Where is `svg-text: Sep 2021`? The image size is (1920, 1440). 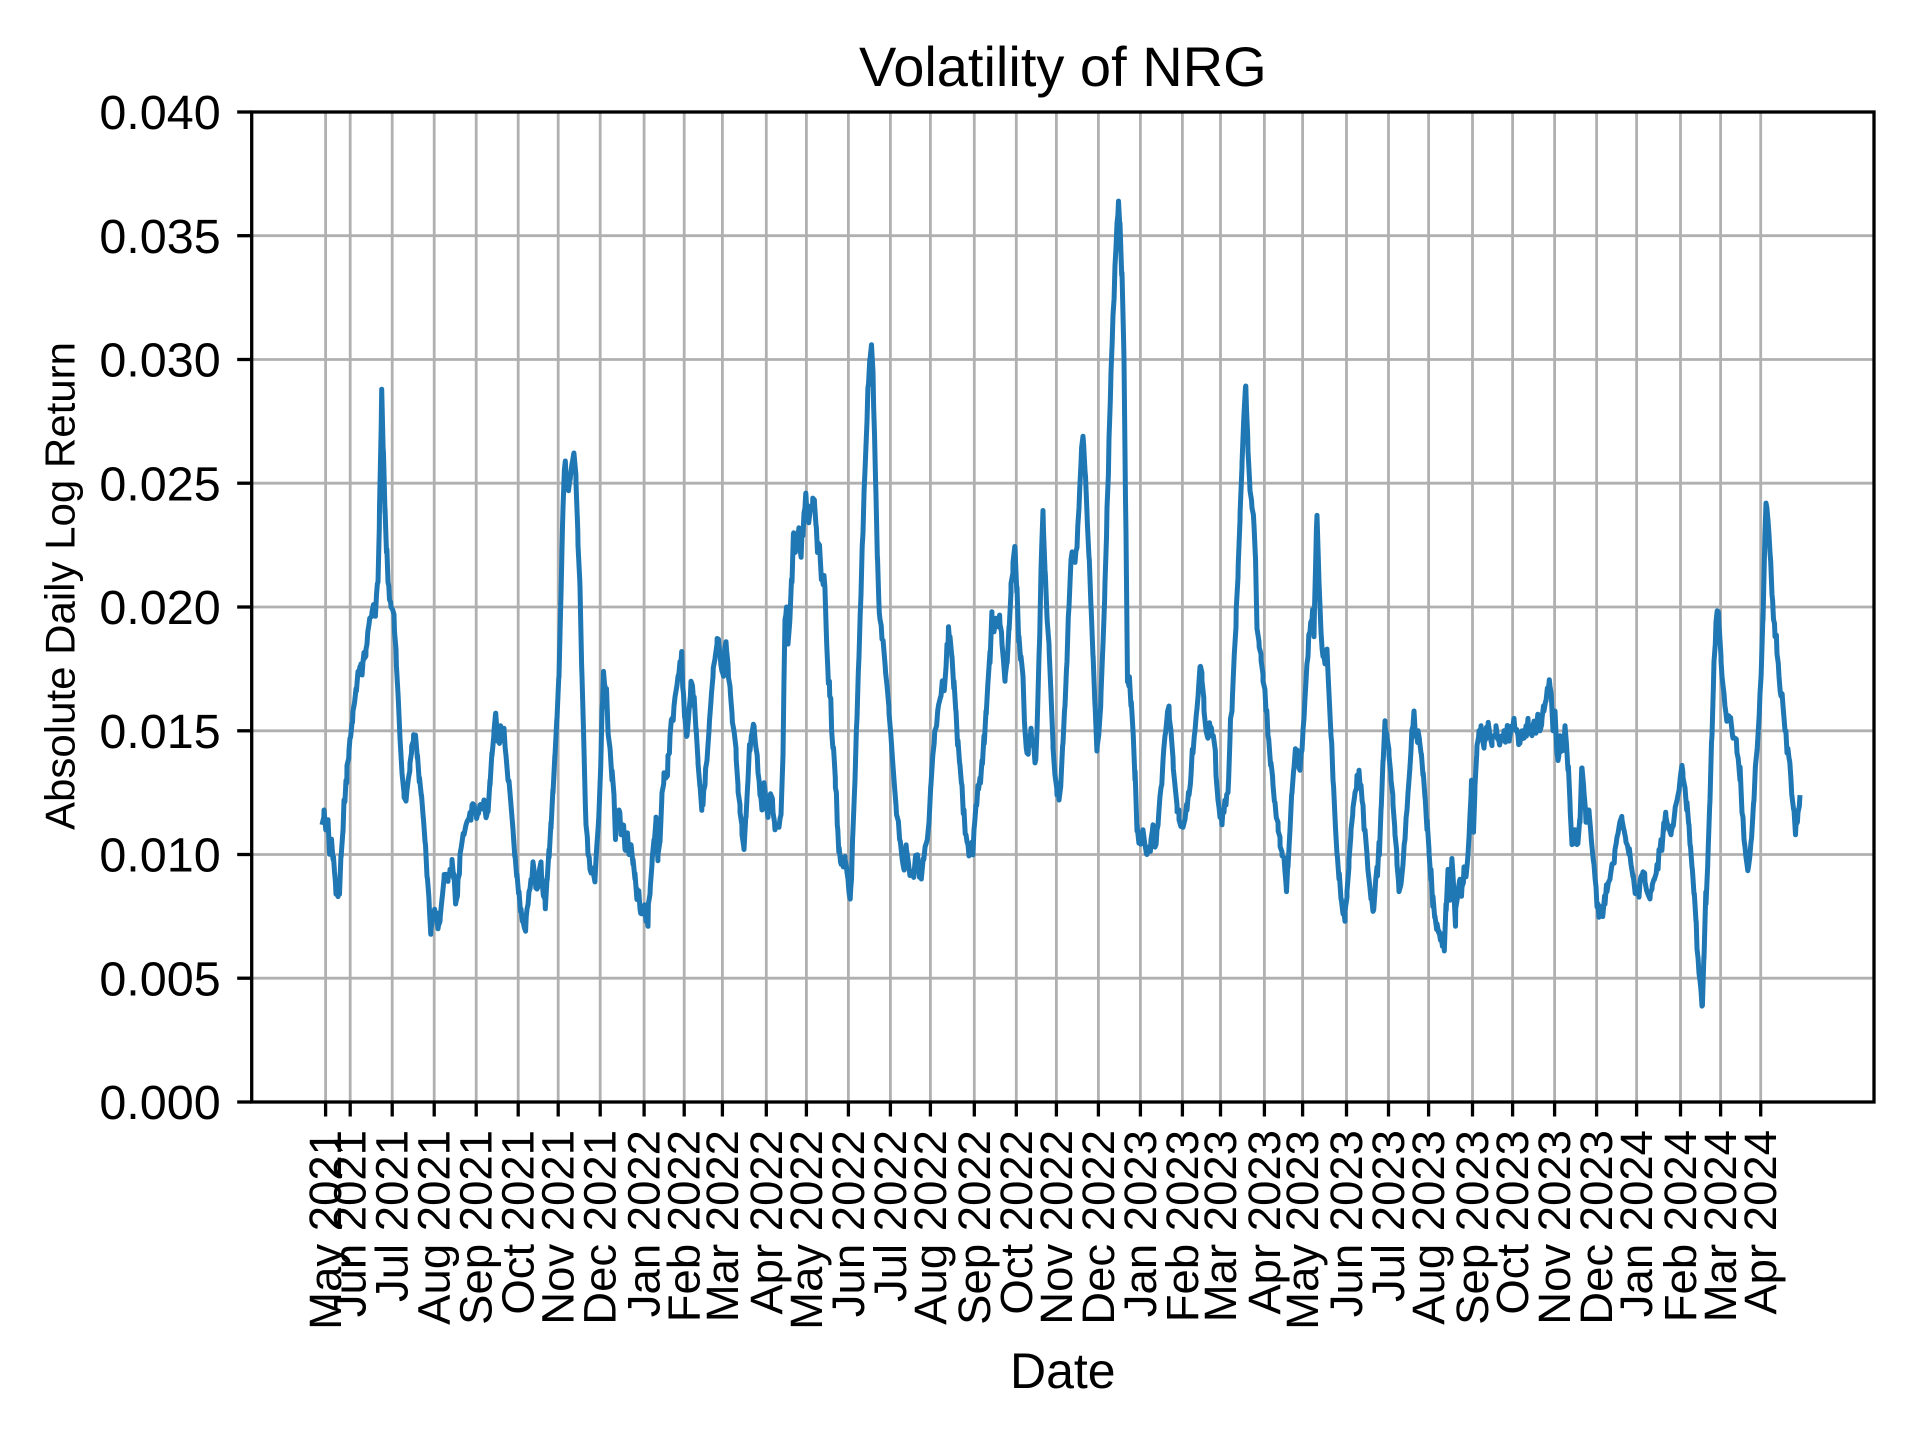 svg-text: Sep 2021 is located at coordinates (476, 1227).